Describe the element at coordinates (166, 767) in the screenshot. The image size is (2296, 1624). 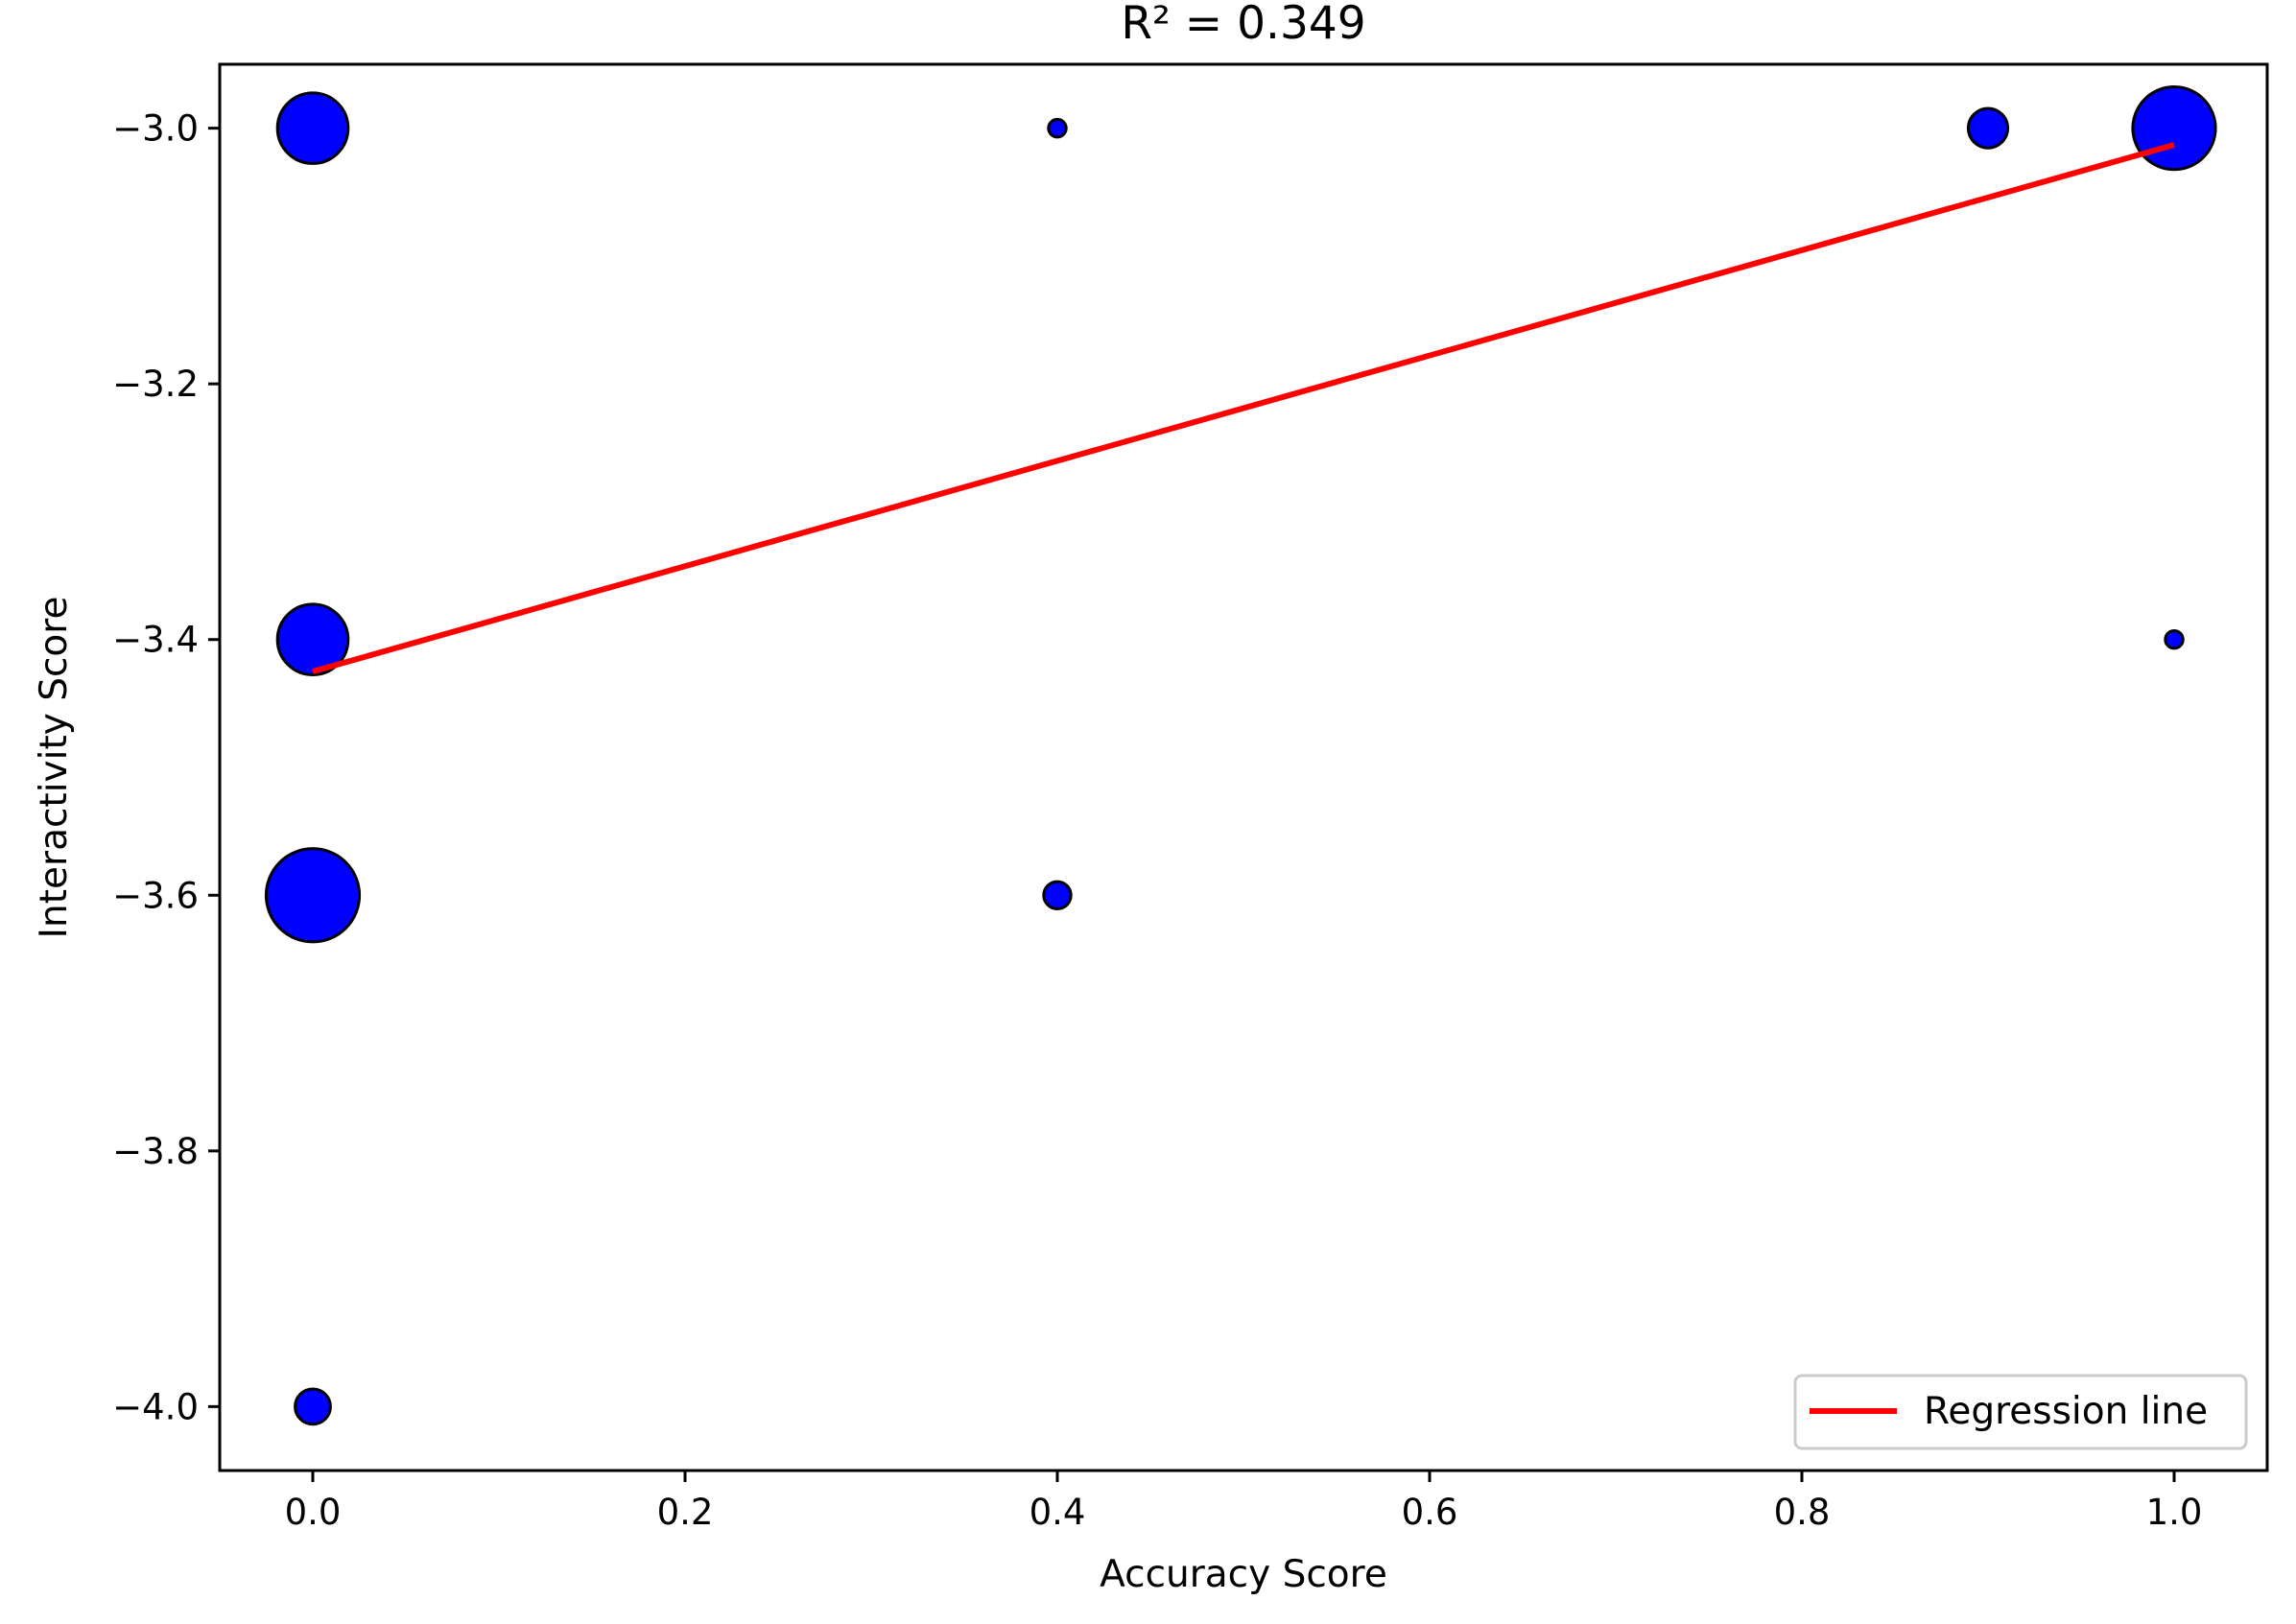
I see `y-axis: −3.0 −3.2 −3.4 −3.6 −3.8 −4.0` at that location.